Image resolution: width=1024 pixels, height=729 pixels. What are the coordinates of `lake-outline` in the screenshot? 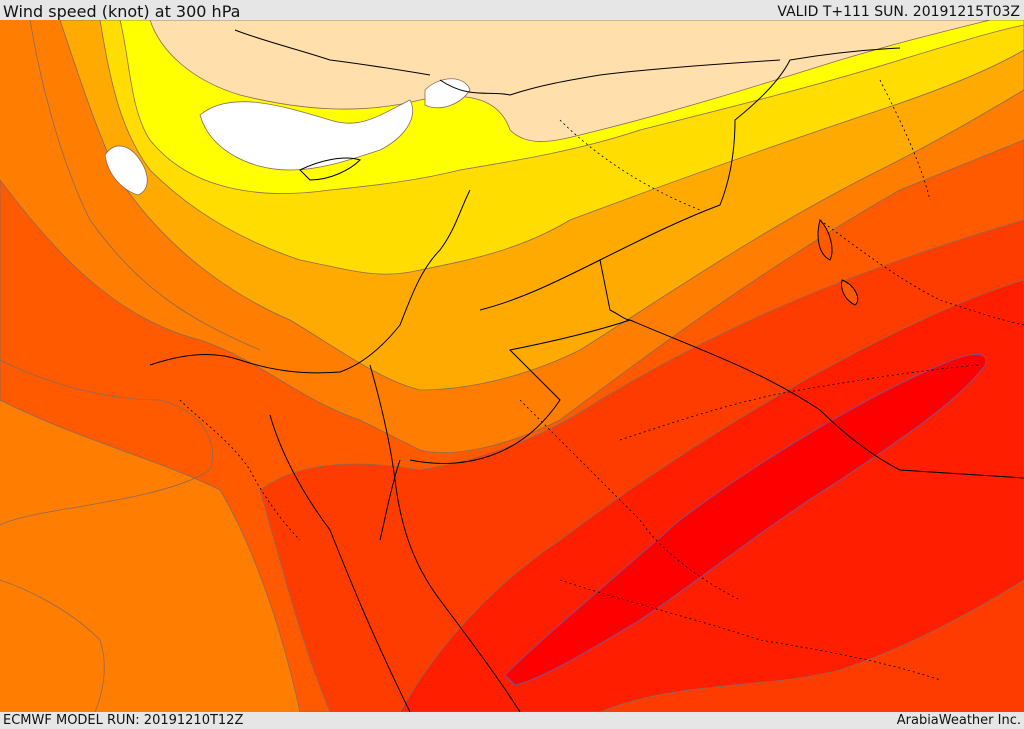 It's located at (825, 240).